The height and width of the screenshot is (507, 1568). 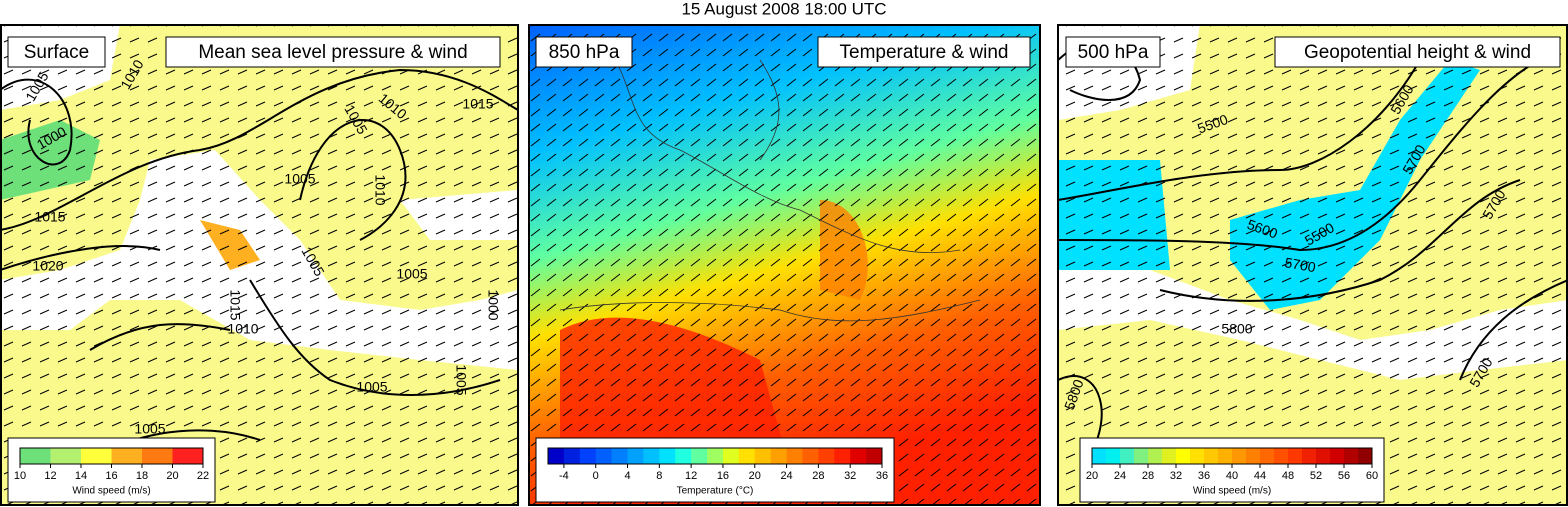 I want to click on level-label: 850 hPa, so click(x=584, y=52).